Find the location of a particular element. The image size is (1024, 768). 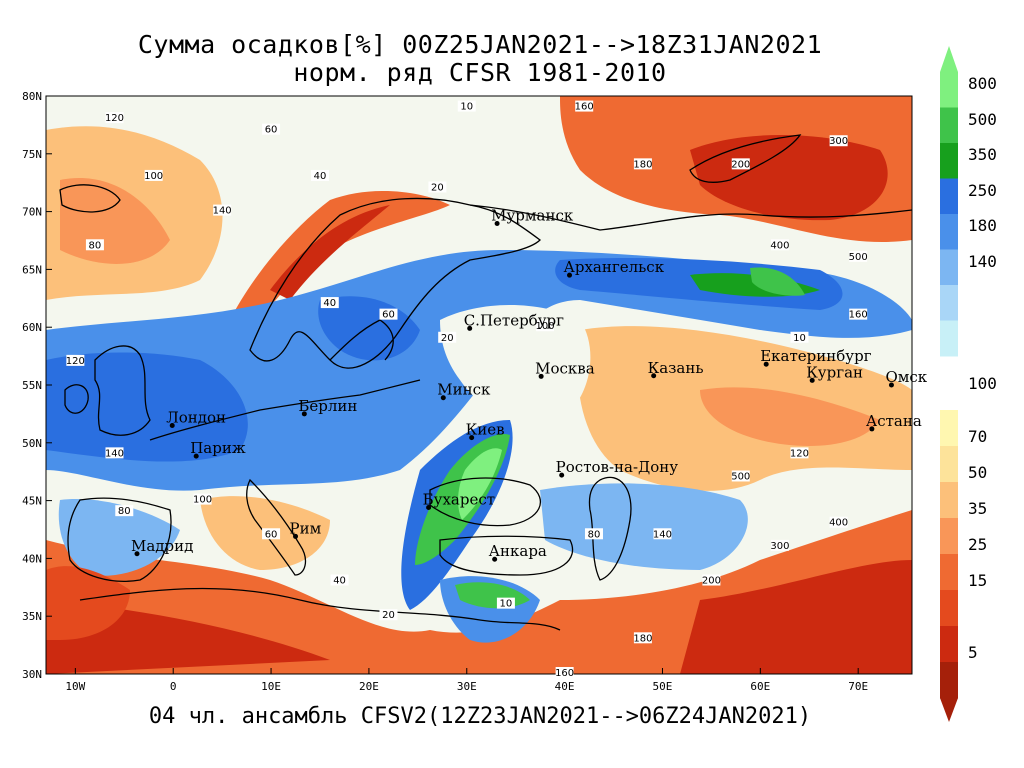

contour-label: 100 is located at coordinates (202, 500).